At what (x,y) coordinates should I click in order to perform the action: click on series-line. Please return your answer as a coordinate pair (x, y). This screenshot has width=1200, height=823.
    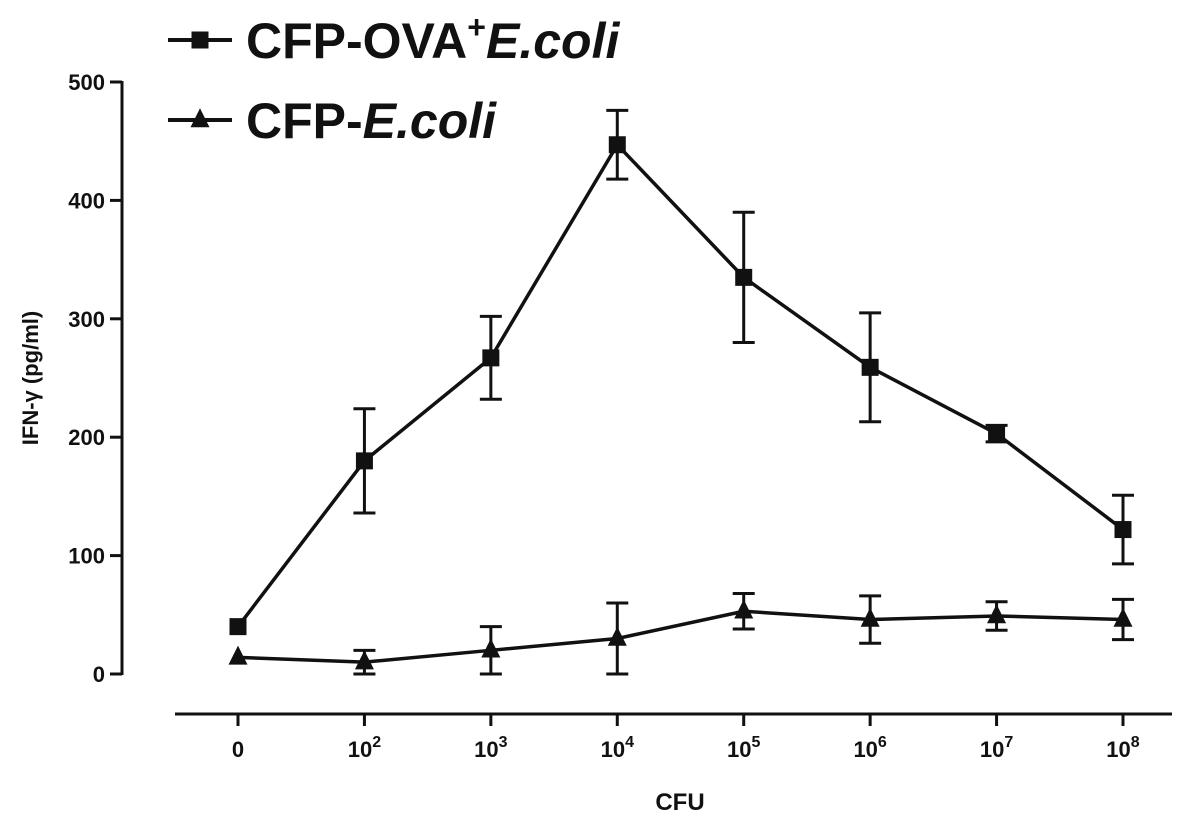
    Looking at the image, I should click on (680, 636).